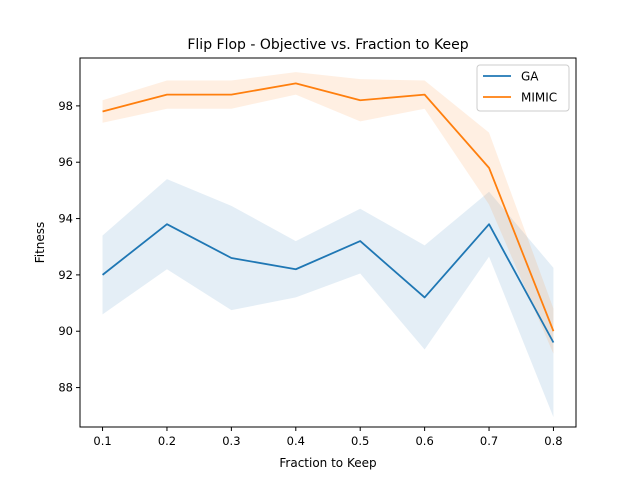 This screenshot has height=480, width=640. What do you see at coordinates (65, 162) in the screenshot?
I see `y-tick-label: 96` at bounding box center [65, 162].